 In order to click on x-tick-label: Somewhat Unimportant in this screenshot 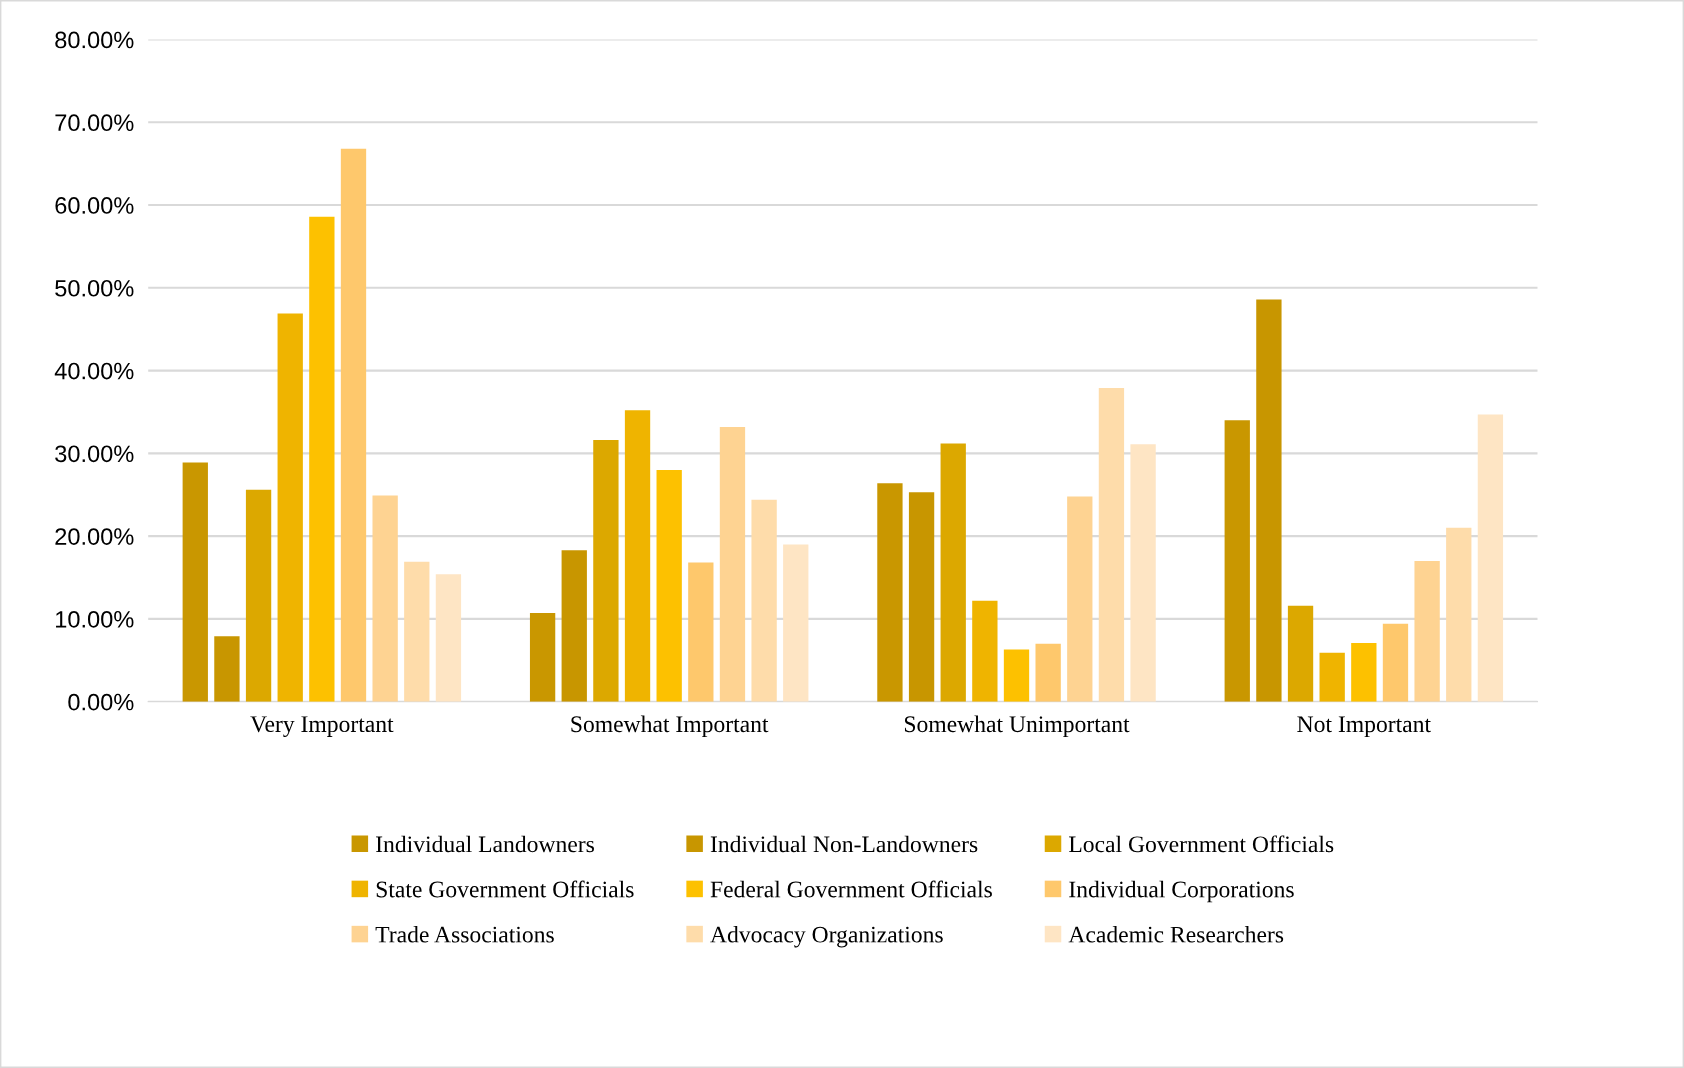, I will do `click(1017, 726)`.